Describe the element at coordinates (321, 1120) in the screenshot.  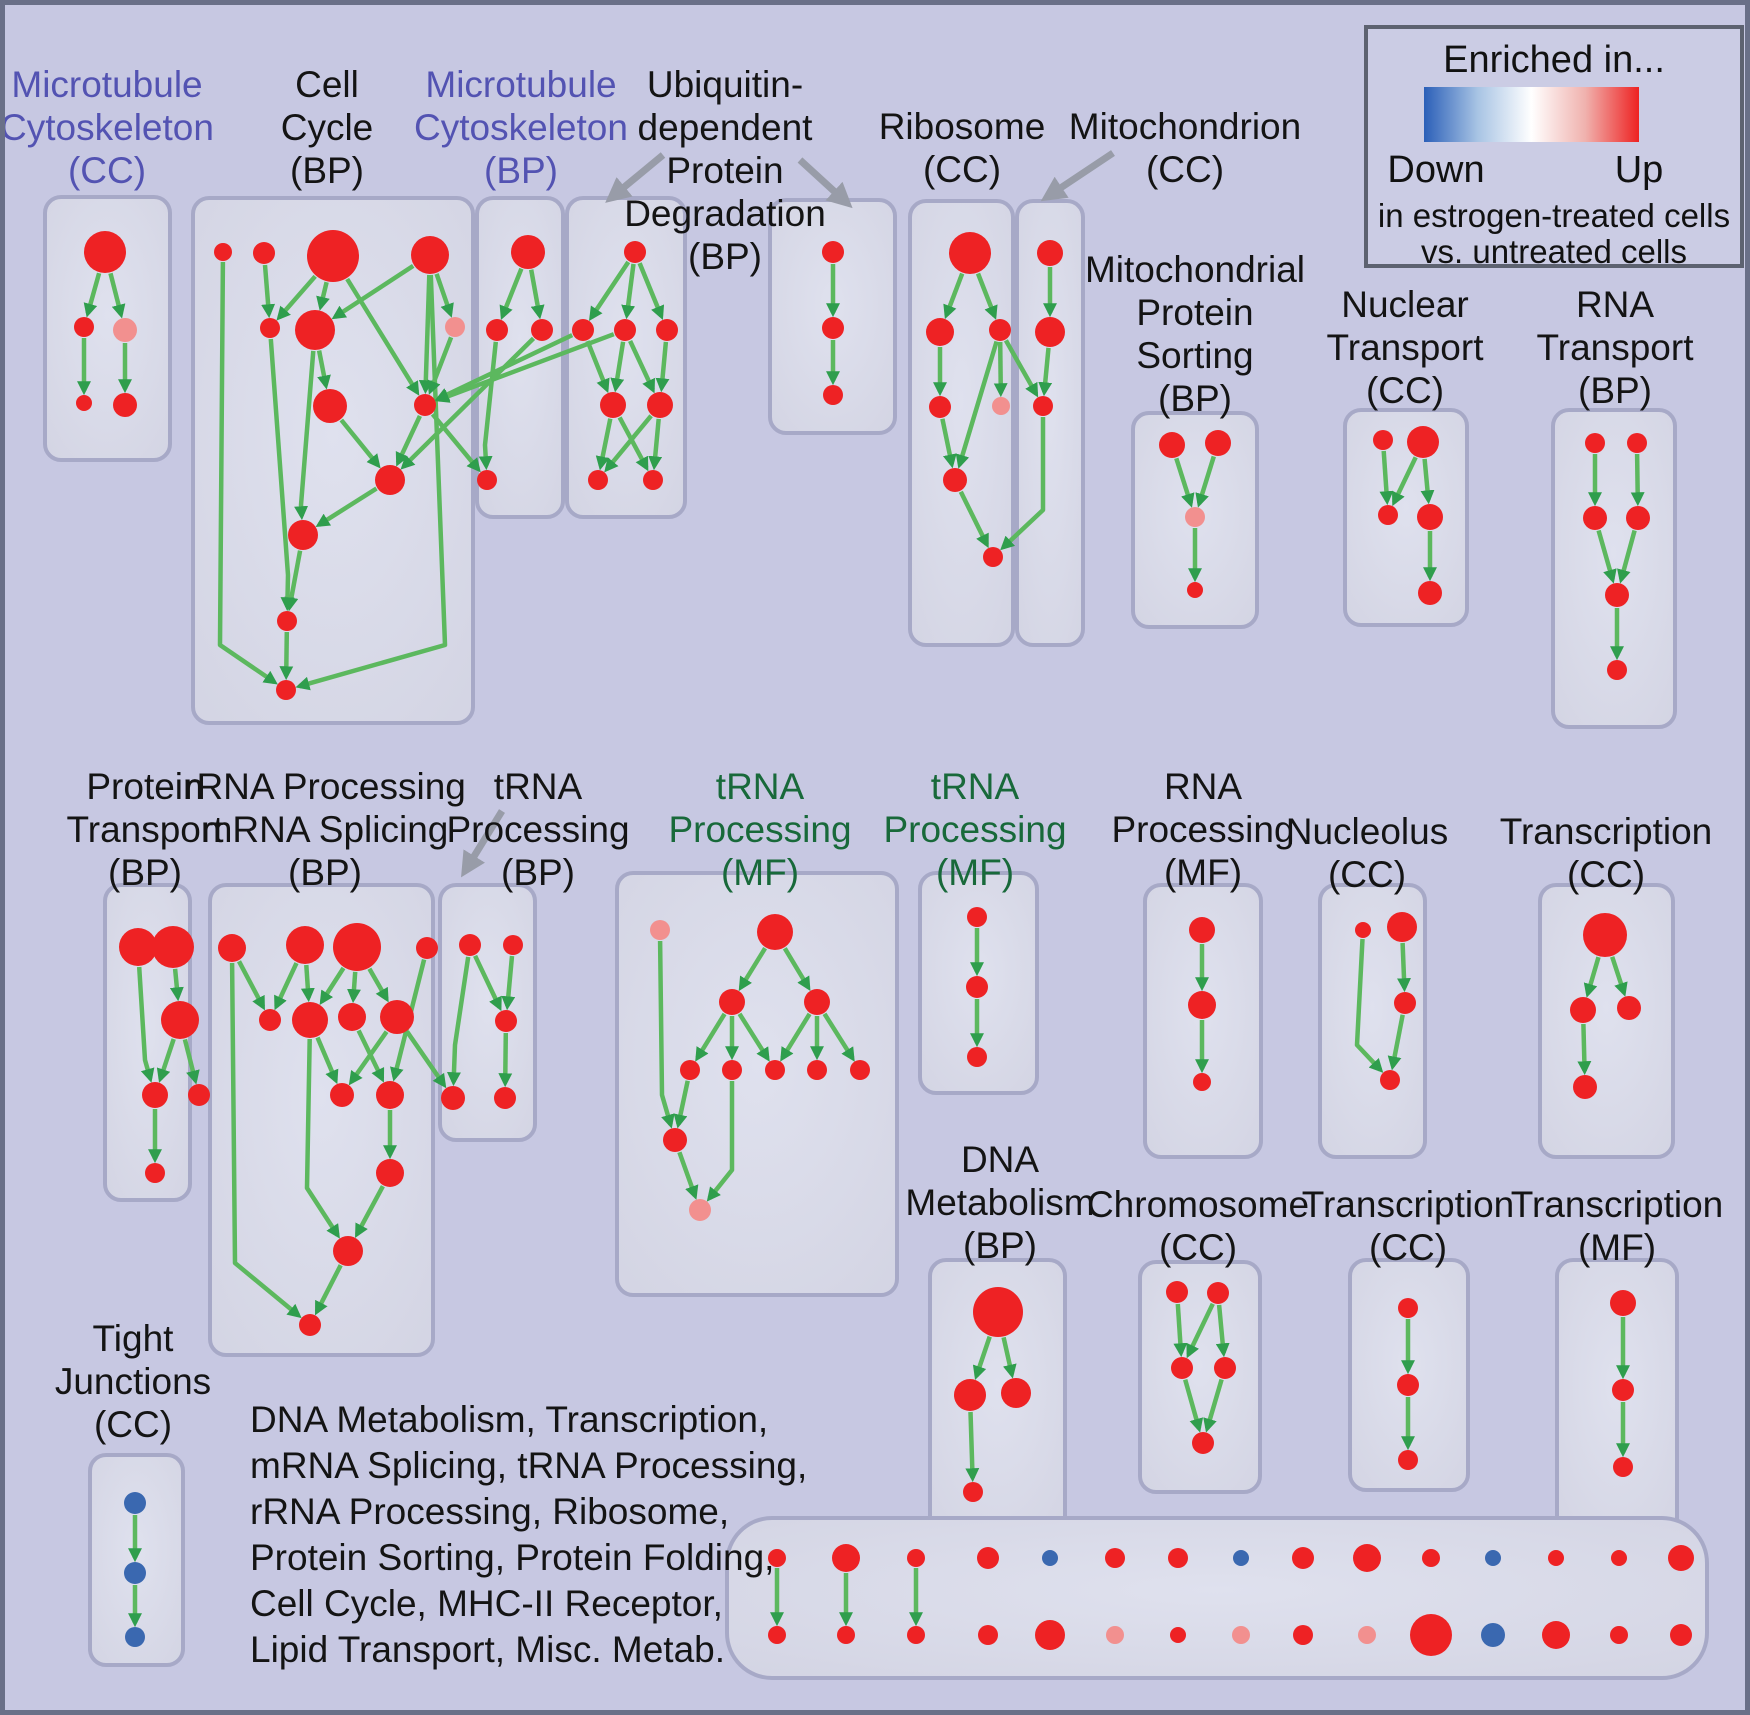
I see `cluster-box-rrna-processing-mrna-splicing` at that location.